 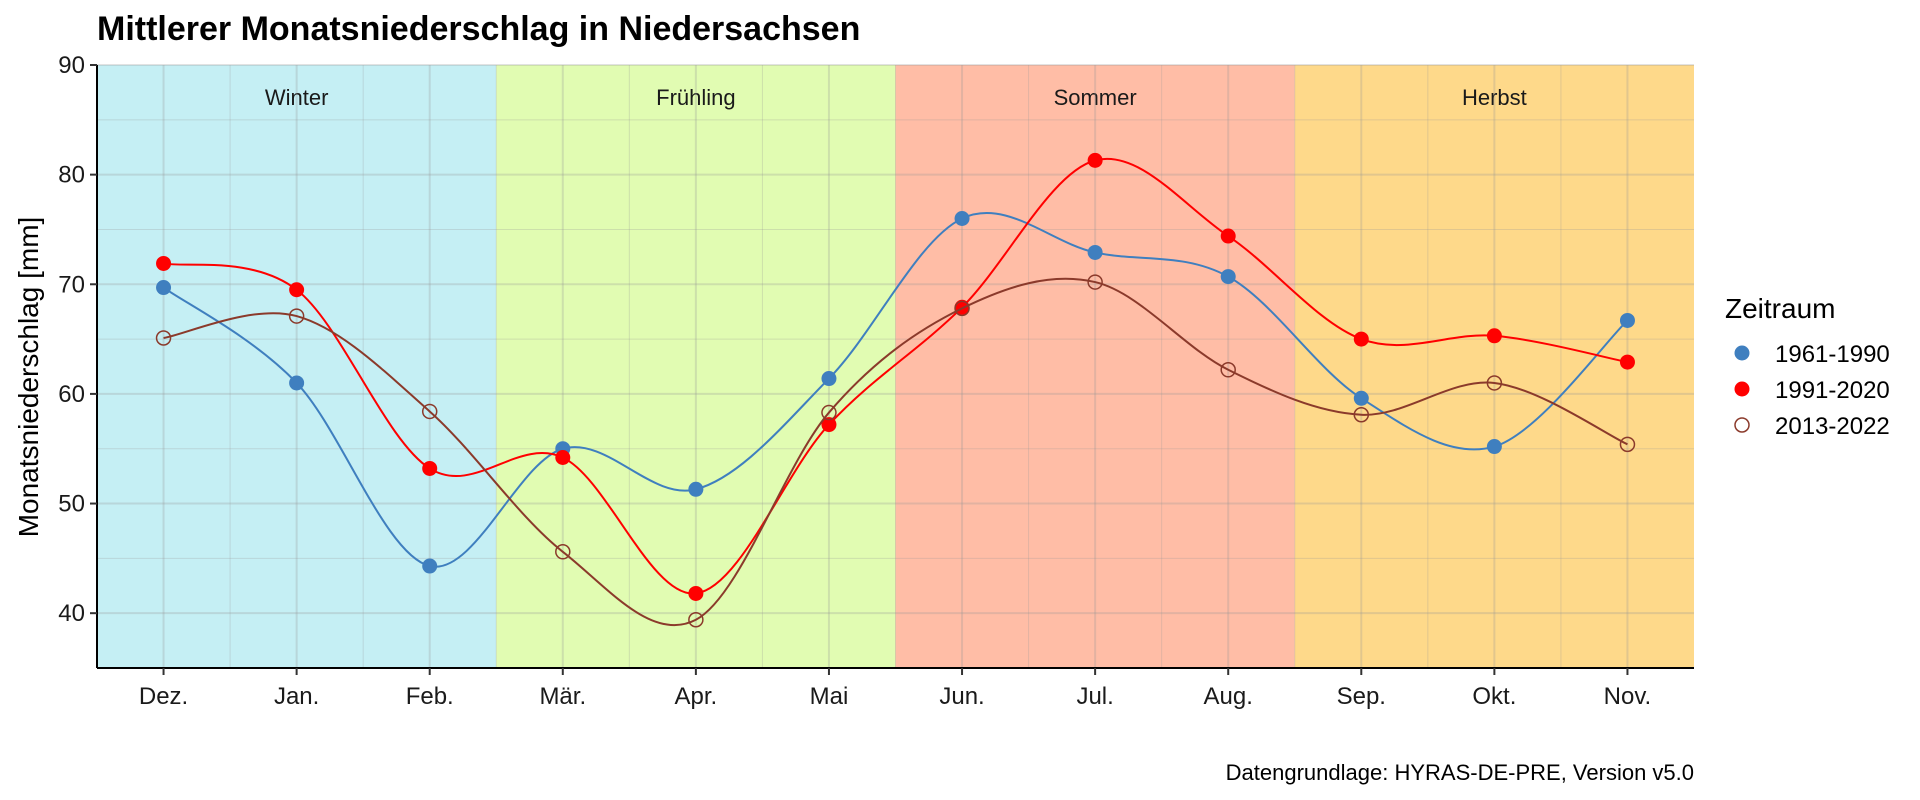 What do you see at coordinates (430, 566) in the screenshot?
I see `data-point-1961-1990-Feb.` at bounding box center [430, 566].